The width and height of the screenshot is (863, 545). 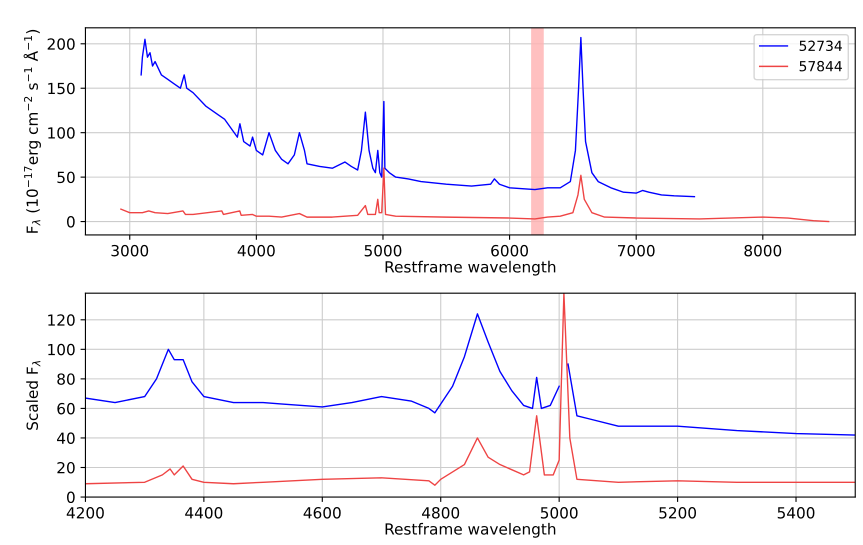 I want to click on x-tick-label: 4800, so click(x=441, y=513).